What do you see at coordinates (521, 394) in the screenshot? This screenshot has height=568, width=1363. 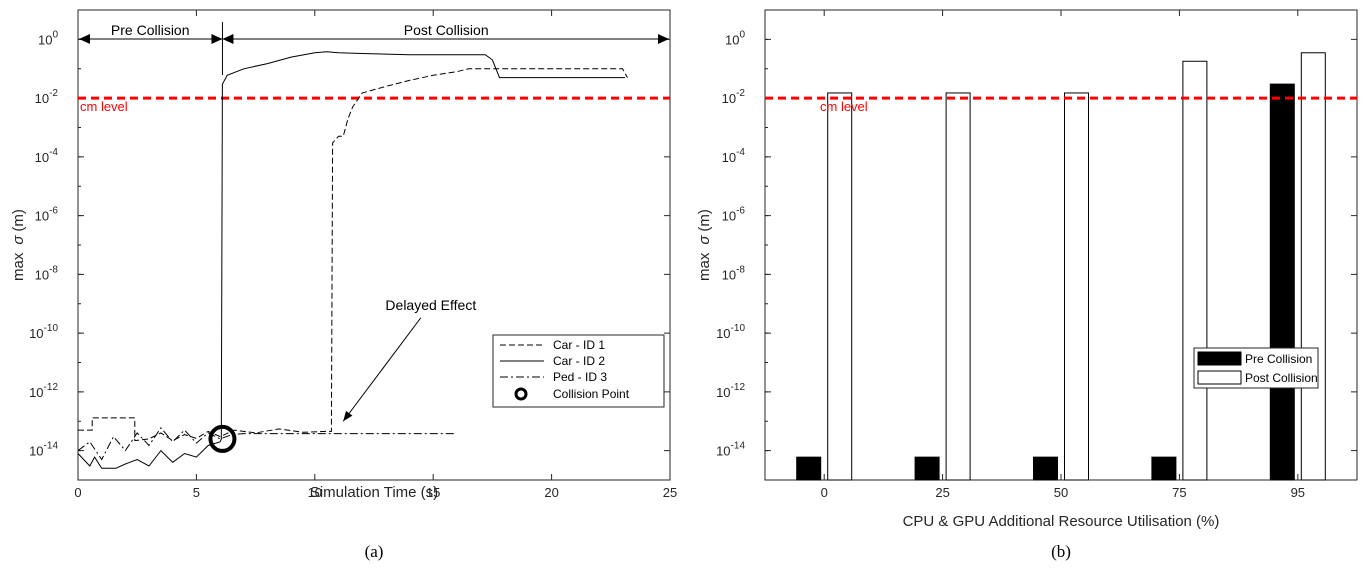 I see `legend-swatch-collision-point` at bounding box center [521, 394].